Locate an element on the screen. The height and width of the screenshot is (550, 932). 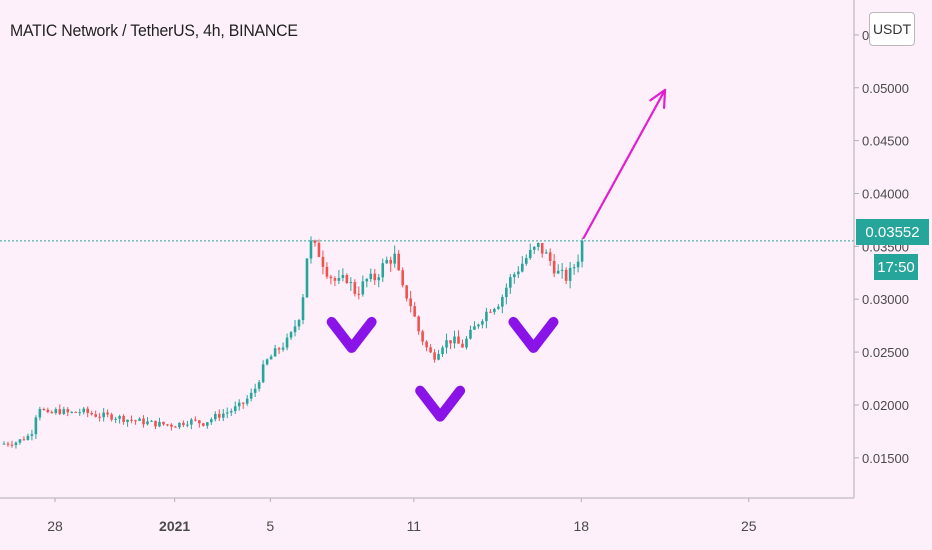
currency-button: USDT is located at coordinates (892, 29).